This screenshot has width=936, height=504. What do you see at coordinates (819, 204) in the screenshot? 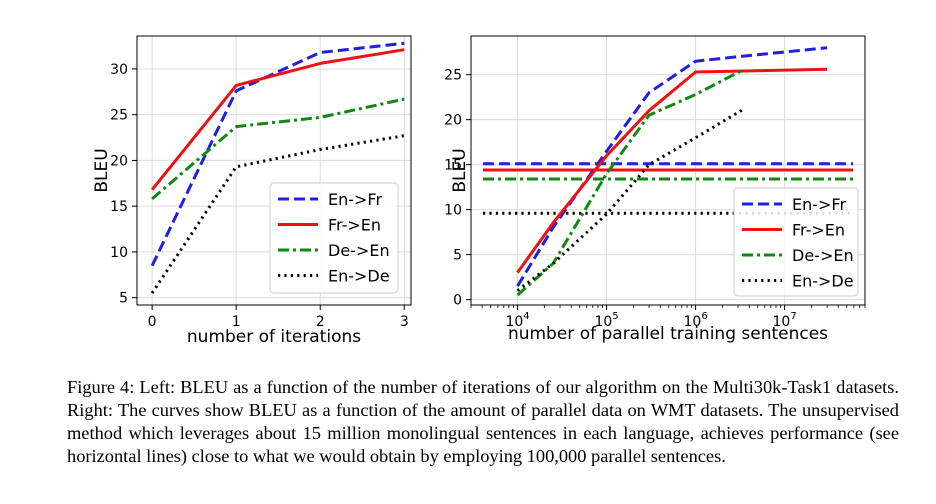
I see `right-legend-label: En->Fr` at bounding box center [819, 204].